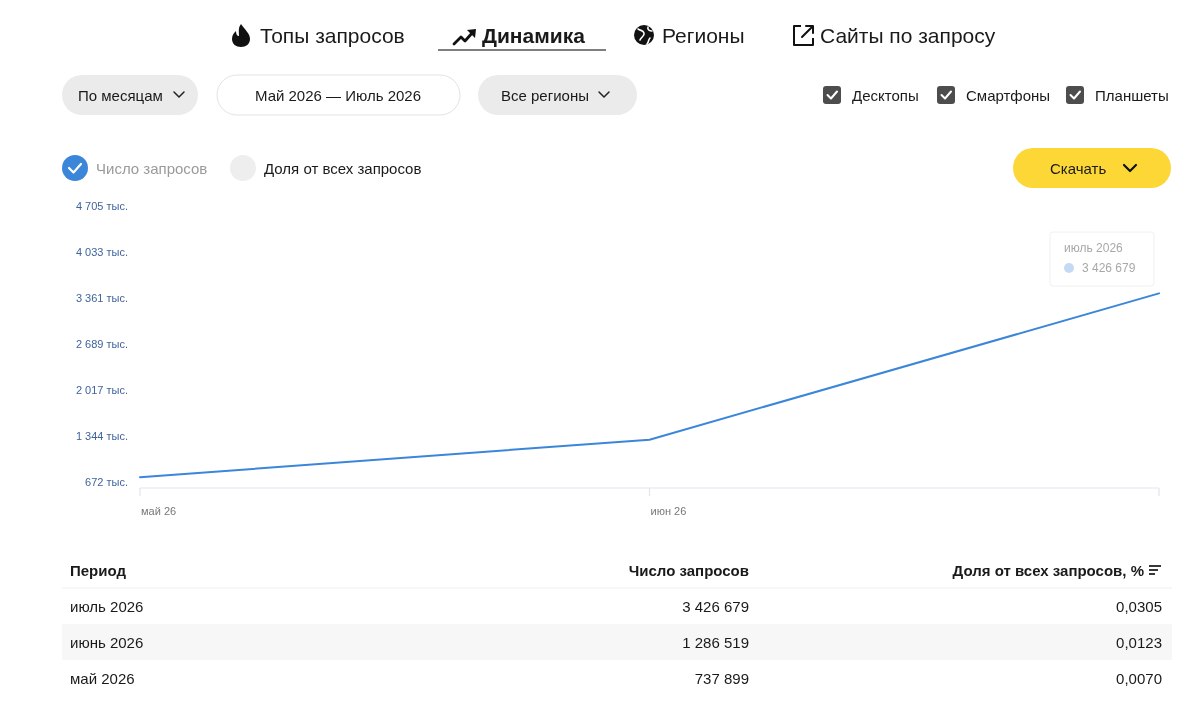 The width and height of the screenshot is (1200, 715). I want to click on text: Десктопы, so click(885, 95).